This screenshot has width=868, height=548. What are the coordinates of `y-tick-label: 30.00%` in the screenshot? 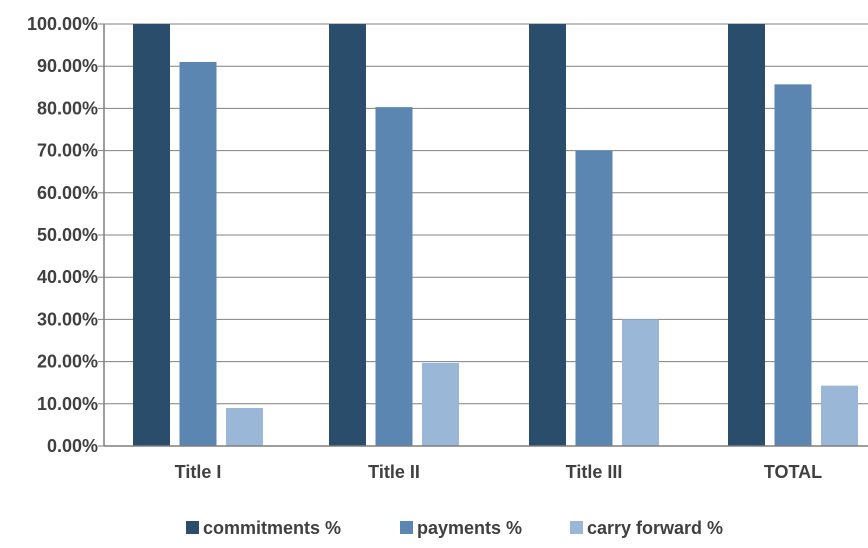 It's located at (67, 319).